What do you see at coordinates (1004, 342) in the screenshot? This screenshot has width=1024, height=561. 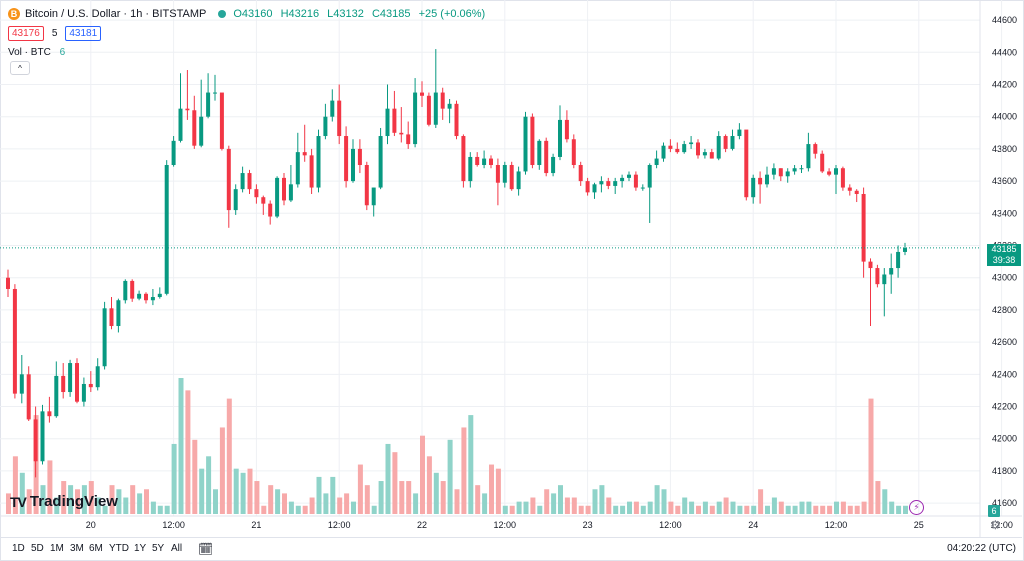 I see `y-tick-label: 42600` at bounding box center [1004, 342].